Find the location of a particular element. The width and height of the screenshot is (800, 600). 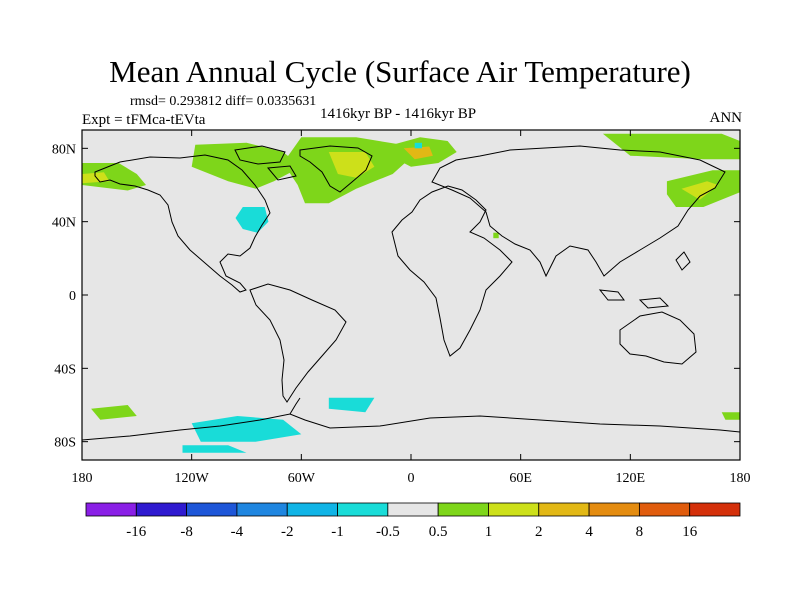

lon-label: 120W is located at coordinates (192, 478).